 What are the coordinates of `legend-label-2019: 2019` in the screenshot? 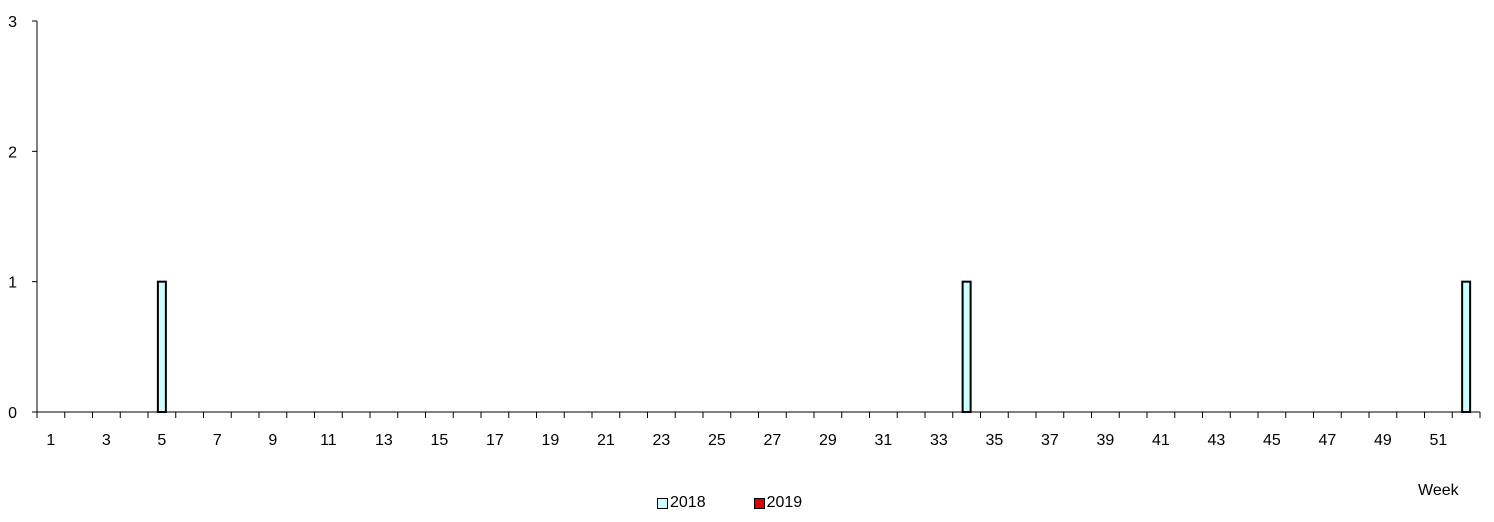 It's located at (784, 502).